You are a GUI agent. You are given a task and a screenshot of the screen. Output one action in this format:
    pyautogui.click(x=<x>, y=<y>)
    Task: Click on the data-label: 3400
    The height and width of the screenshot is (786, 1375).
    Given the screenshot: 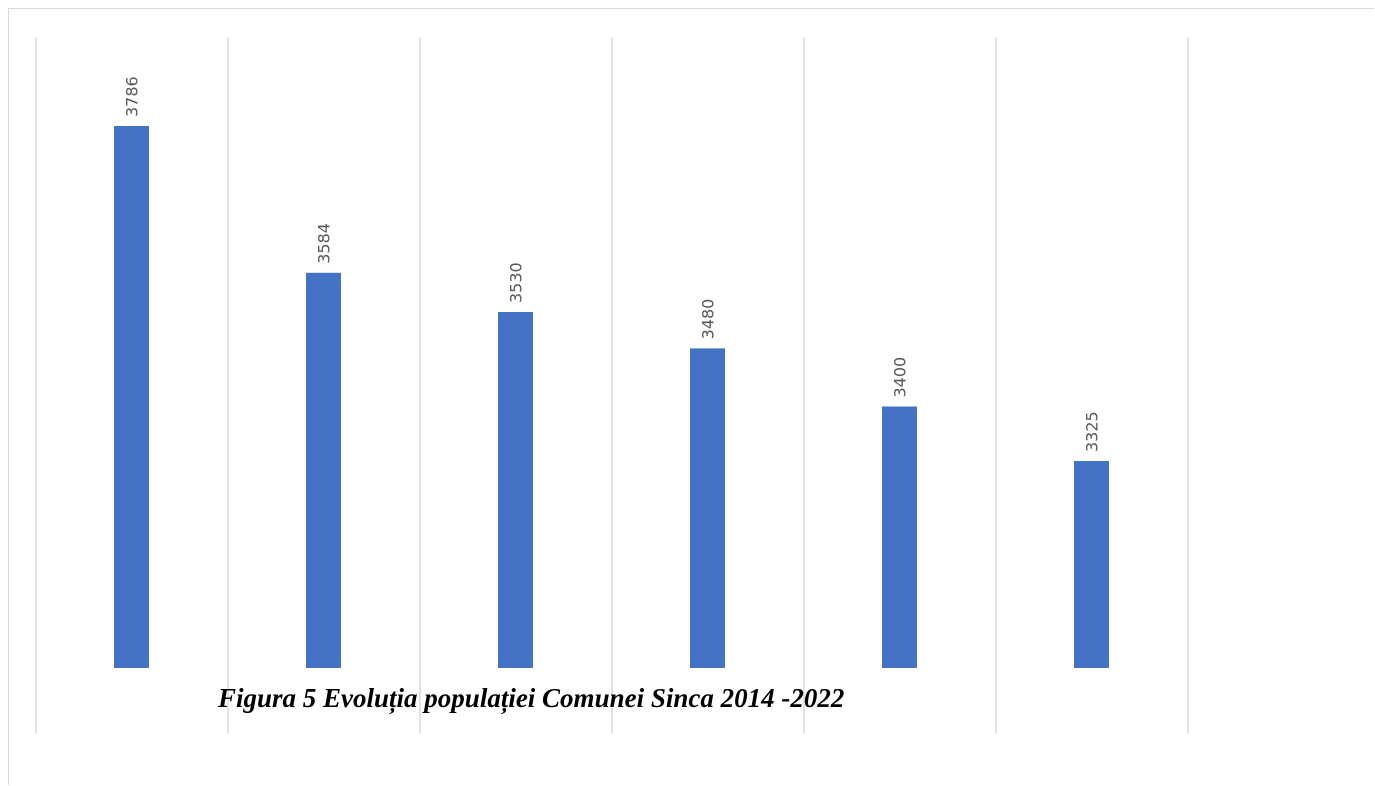 What is the action you would take?
    pyautogui.click(x=900, y=377)
    